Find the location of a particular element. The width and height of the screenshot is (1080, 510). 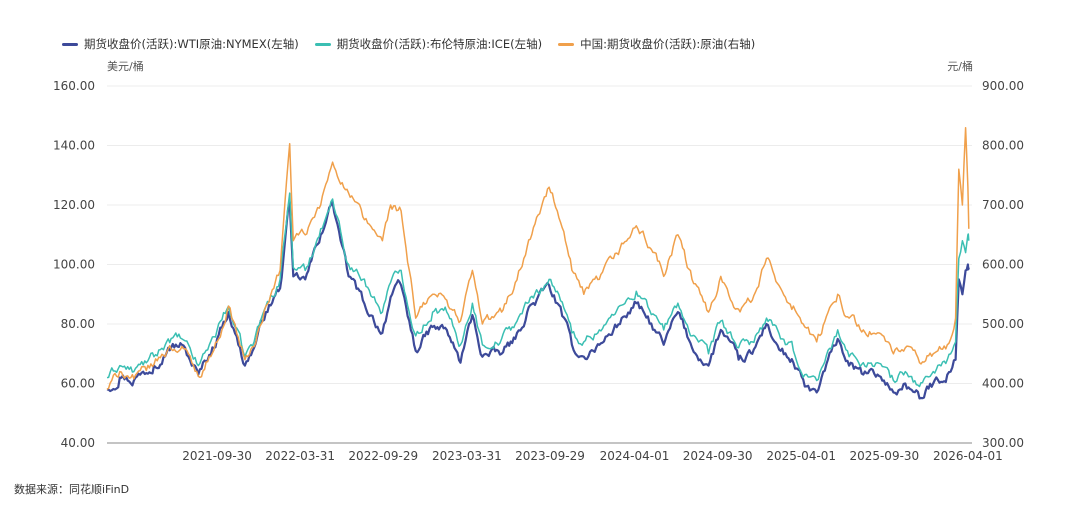

legend-label-wti: 期货收盘价(活跃):WTI原油:NYMEX(左轴) is located at coordinates (191, 44).